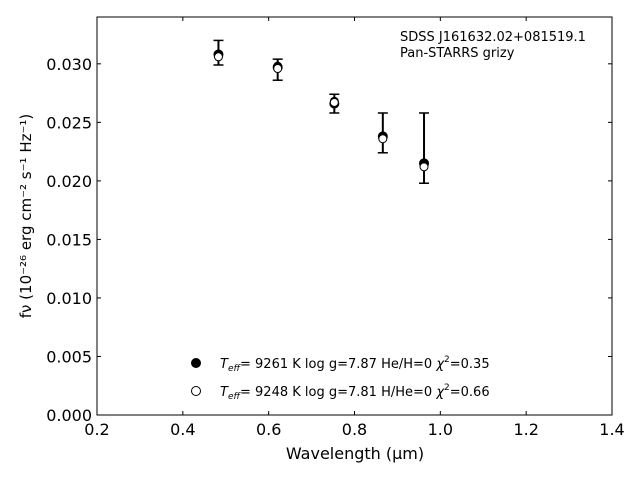 The image size is (640, 480). I want to click on y-tick-label: 0.000, so click(69, 415).